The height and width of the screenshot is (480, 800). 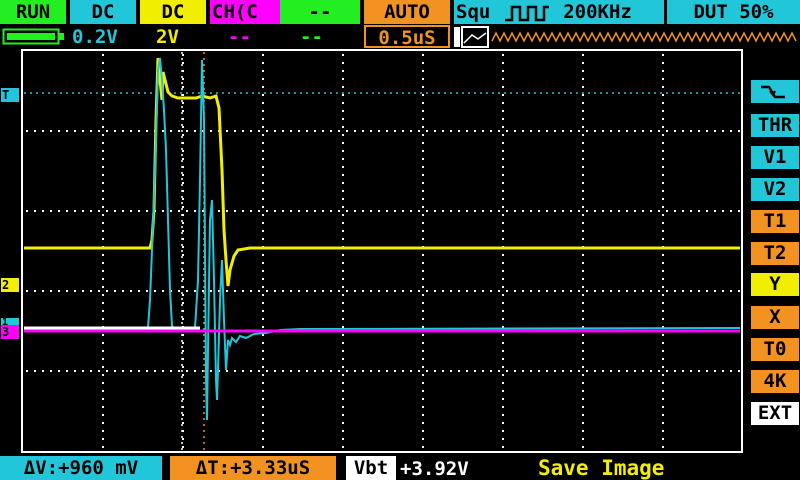 I want to click on vbat-value: +3.92V, so click(x=434, y=469).